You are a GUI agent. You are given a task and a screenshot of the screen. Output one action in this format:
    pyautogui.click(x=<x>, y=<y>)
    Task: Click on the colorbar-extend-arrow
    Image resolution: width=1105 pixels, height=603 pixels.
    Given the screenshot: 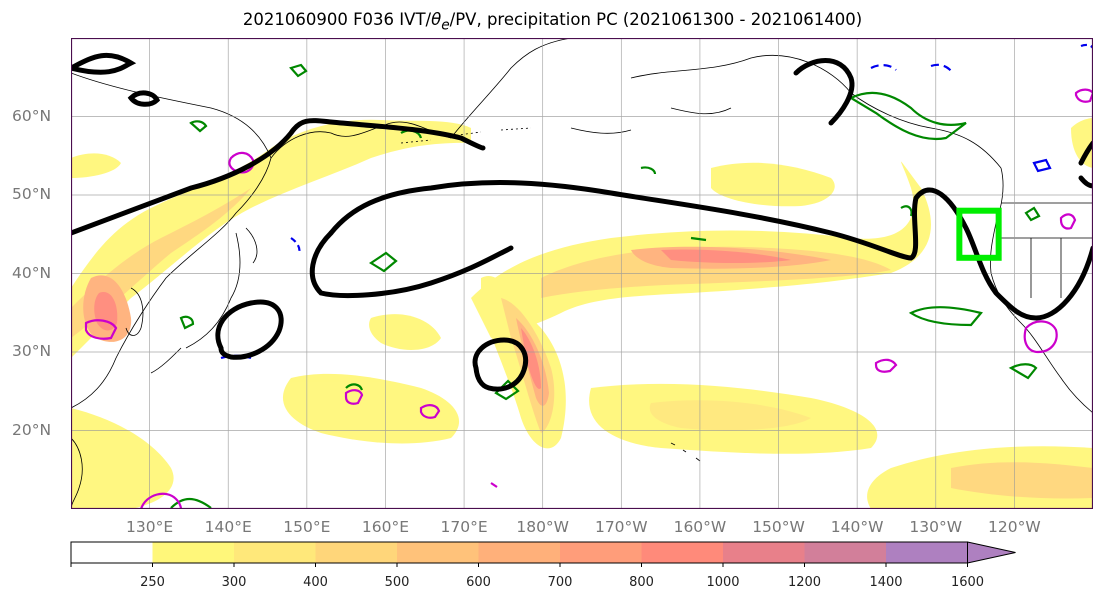 What is the action you would take?
    pyautogui.click(x=991, y=552)
    